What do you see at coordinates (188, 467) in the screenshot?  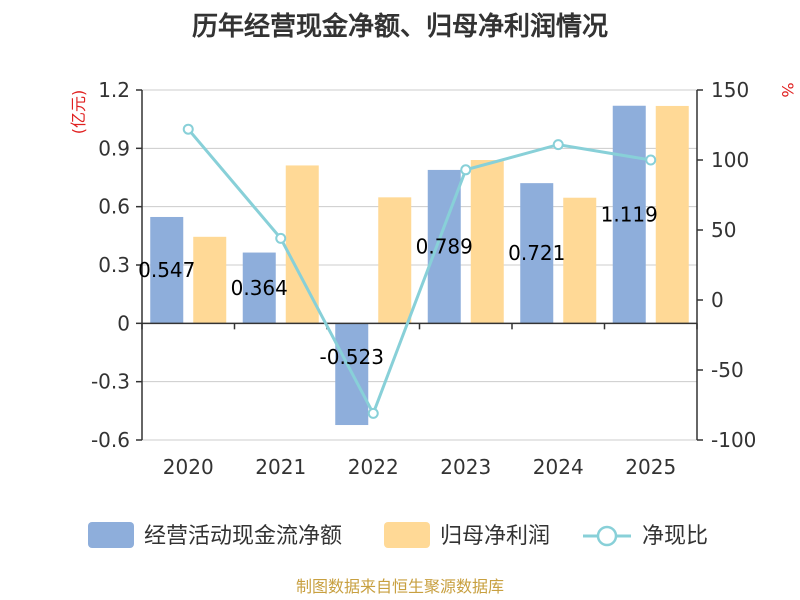 I see `x-tick-label: 2020` at bounding box center [188, 467].